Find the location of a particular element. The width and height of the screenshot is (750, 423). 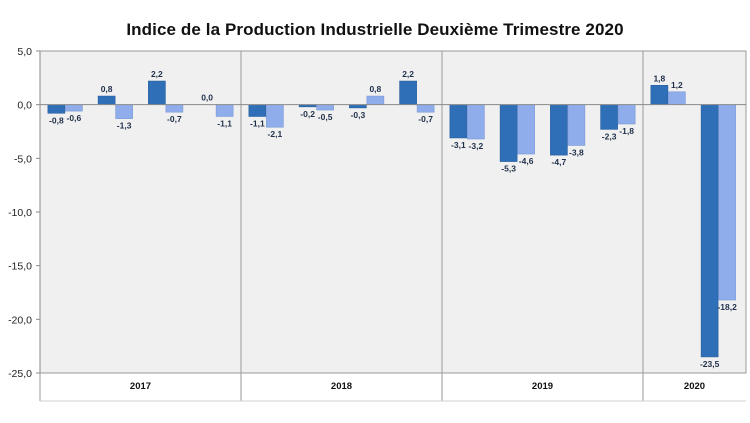

bar-2018-1-b is located at coordinates (275, 116).